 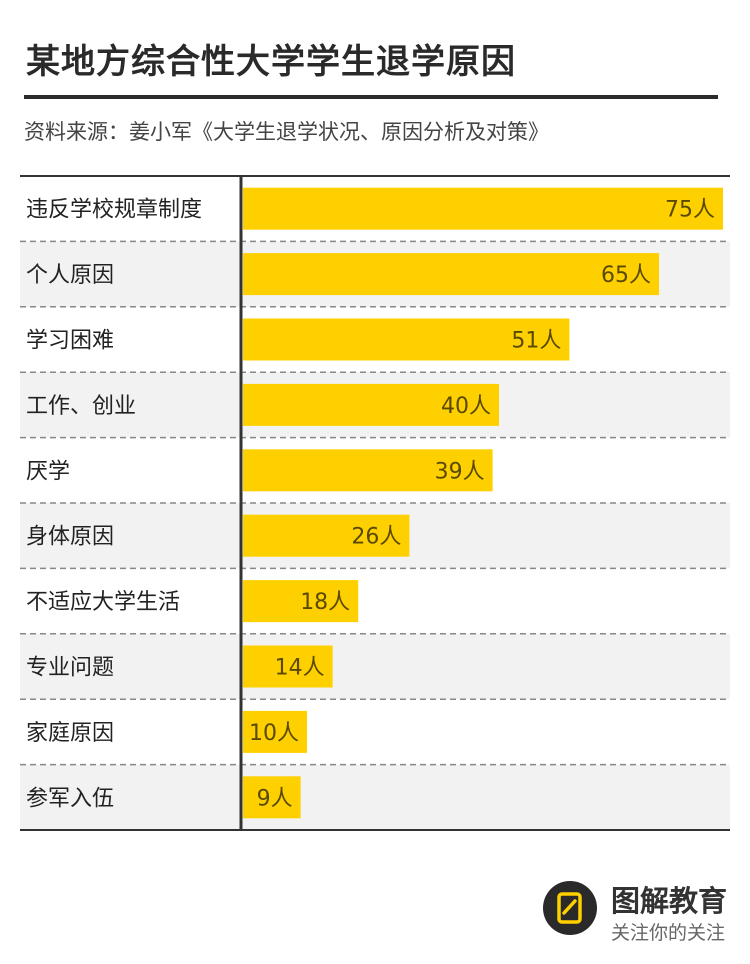 I want to click on category-label: 违反学校规章制度, so click(x=114, y=210).